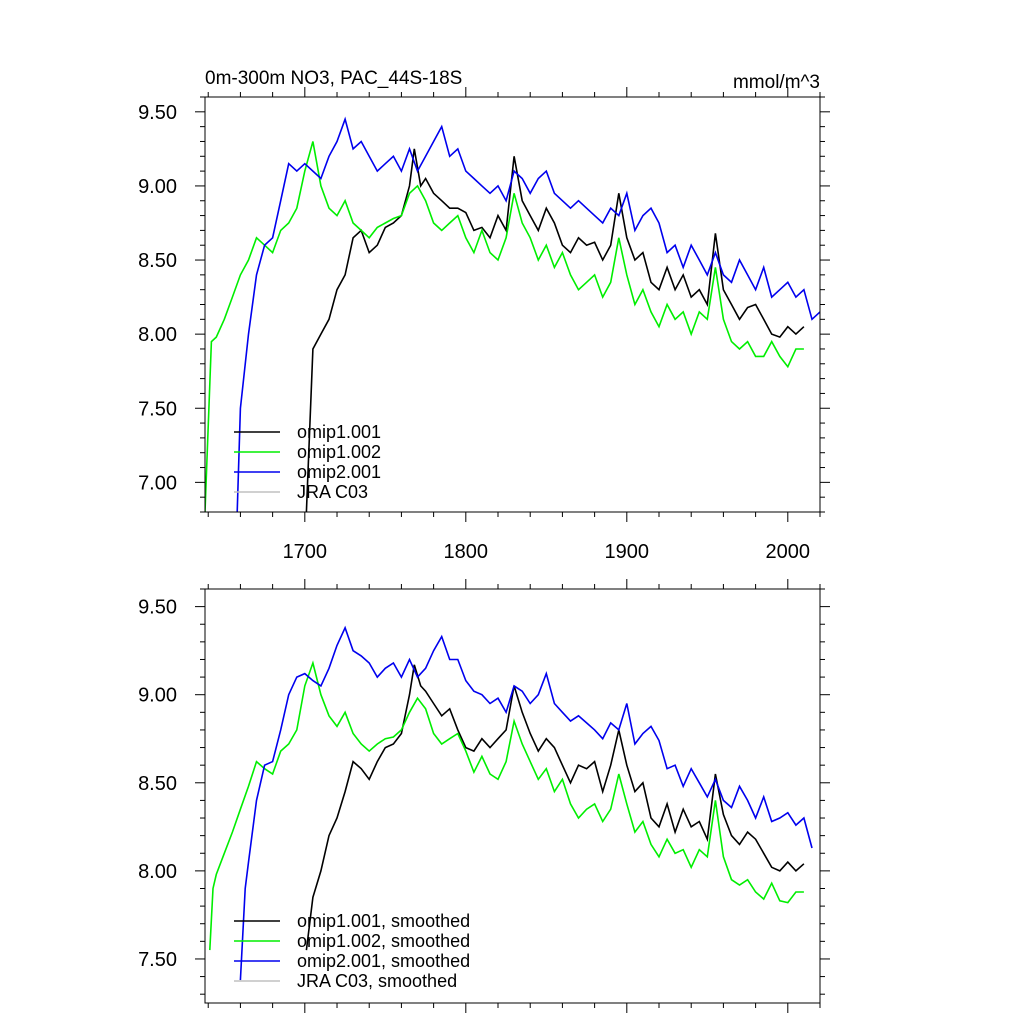 The image size is (1024, 1024). What do you see at coordinates (377, 981) in the screenshot?
I see `legend-label: JRA C03, smoothed` at bounding box center [377, 981].